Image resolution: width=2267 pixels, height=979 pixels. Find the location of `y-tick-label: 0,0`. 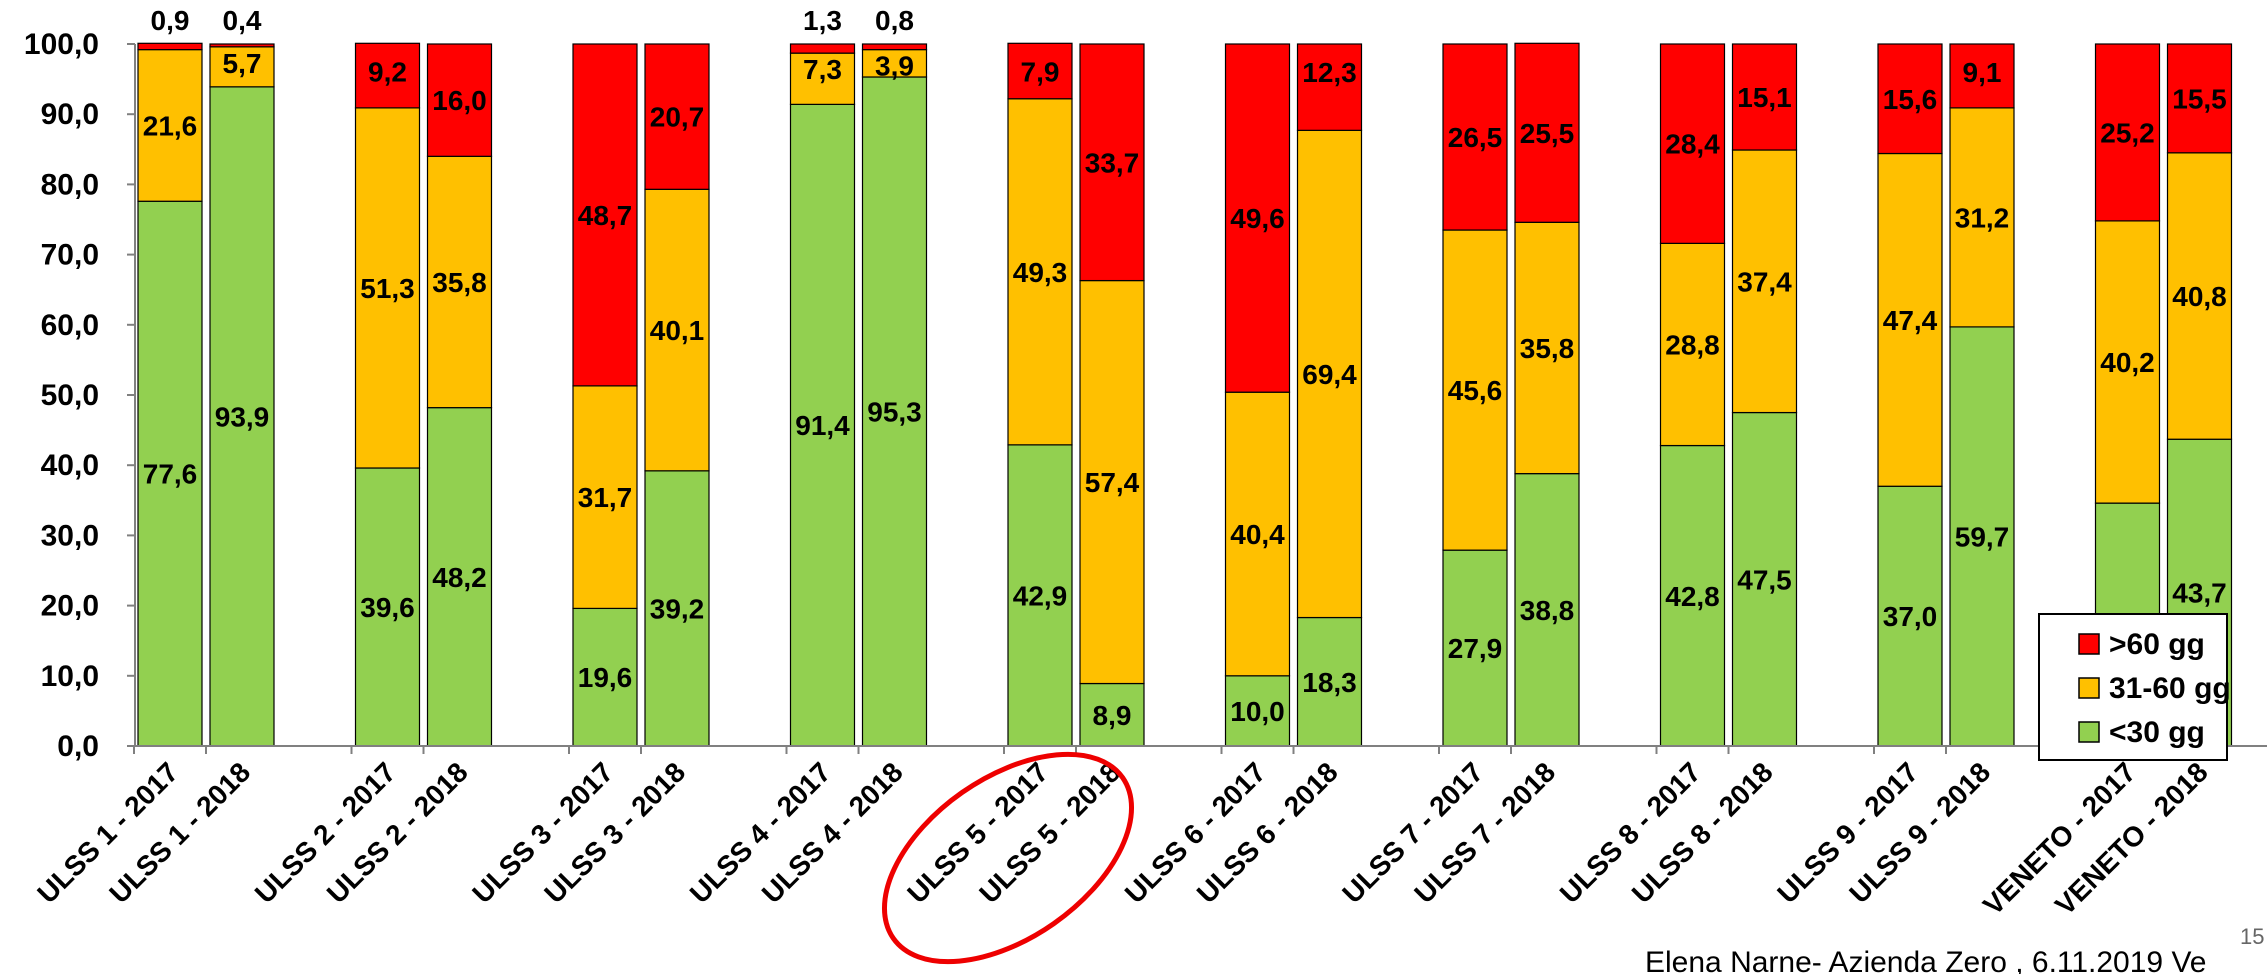

y-tick-label: 0,0 is located at coordinates (78, 746).